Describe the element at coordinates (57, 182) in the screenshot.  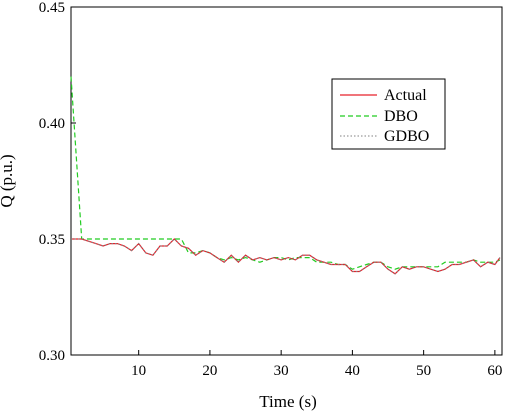
I see `y-axis: 0.30 0.35 0.40 0.45` at that location.